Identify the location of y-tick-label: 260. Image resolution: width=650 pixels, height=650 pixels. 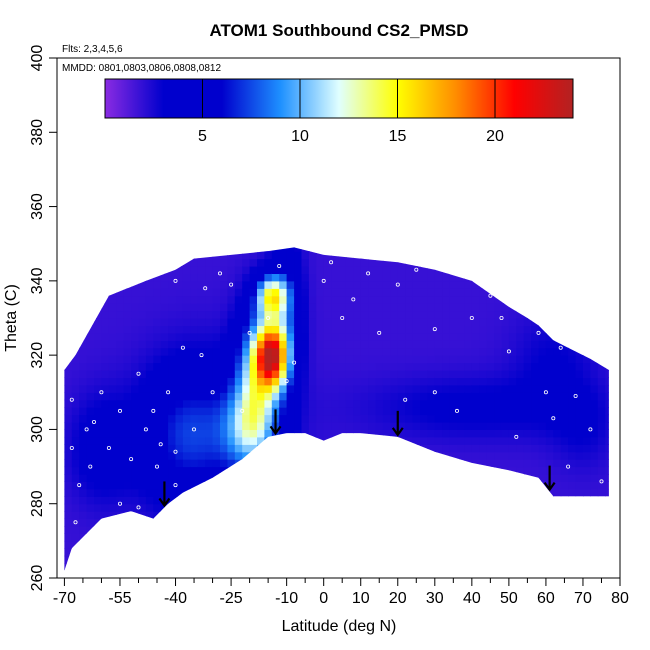
(37, 578).